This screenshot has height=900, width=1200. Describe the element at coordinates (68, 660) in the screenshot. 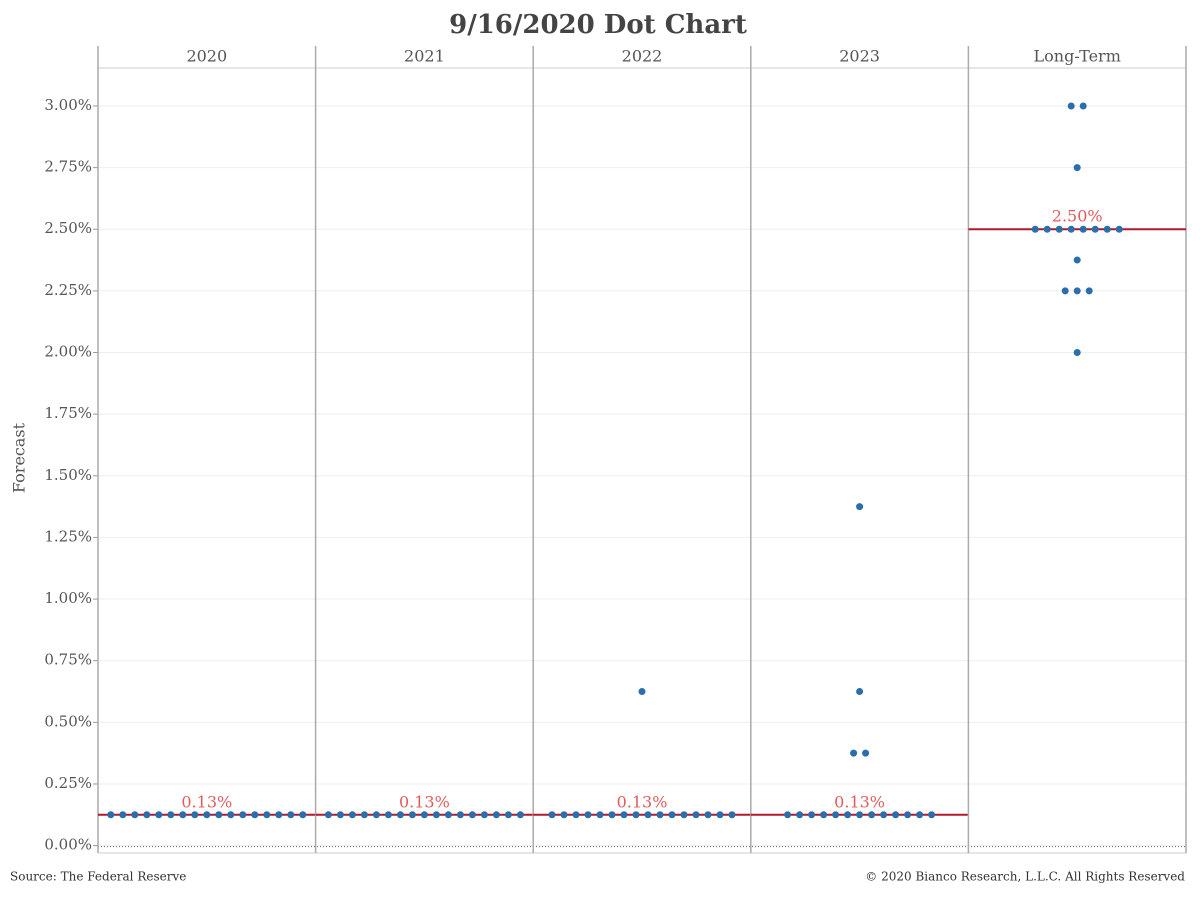

I see `y-tick-label: 0.75%` at that location.